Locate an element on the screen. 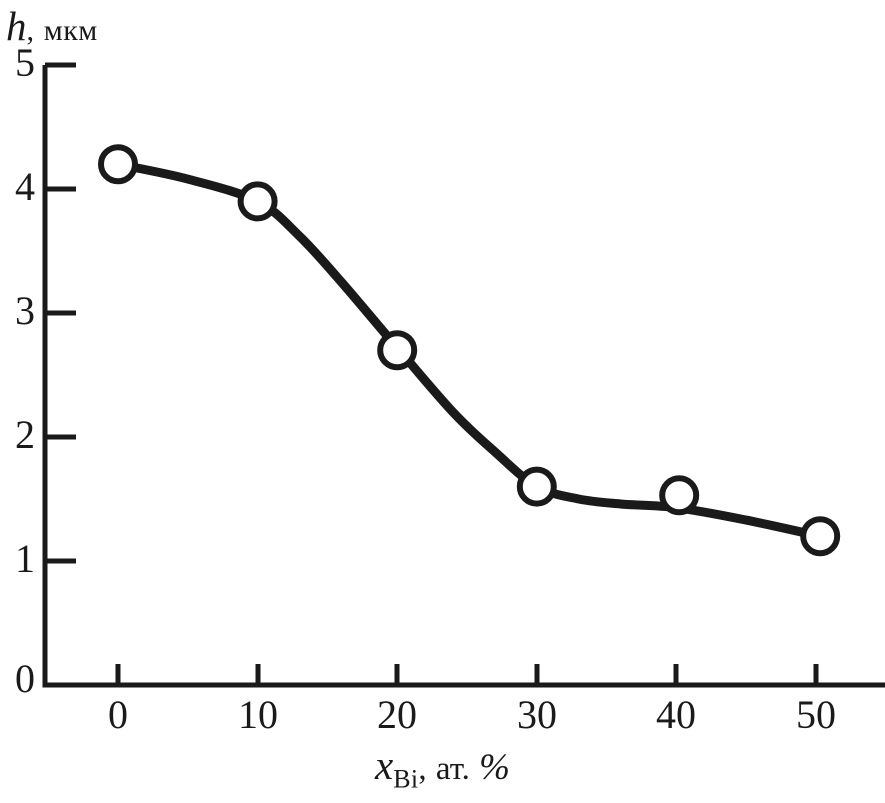  y-axis-title: h, мкм is located at coordinates (52, 26).